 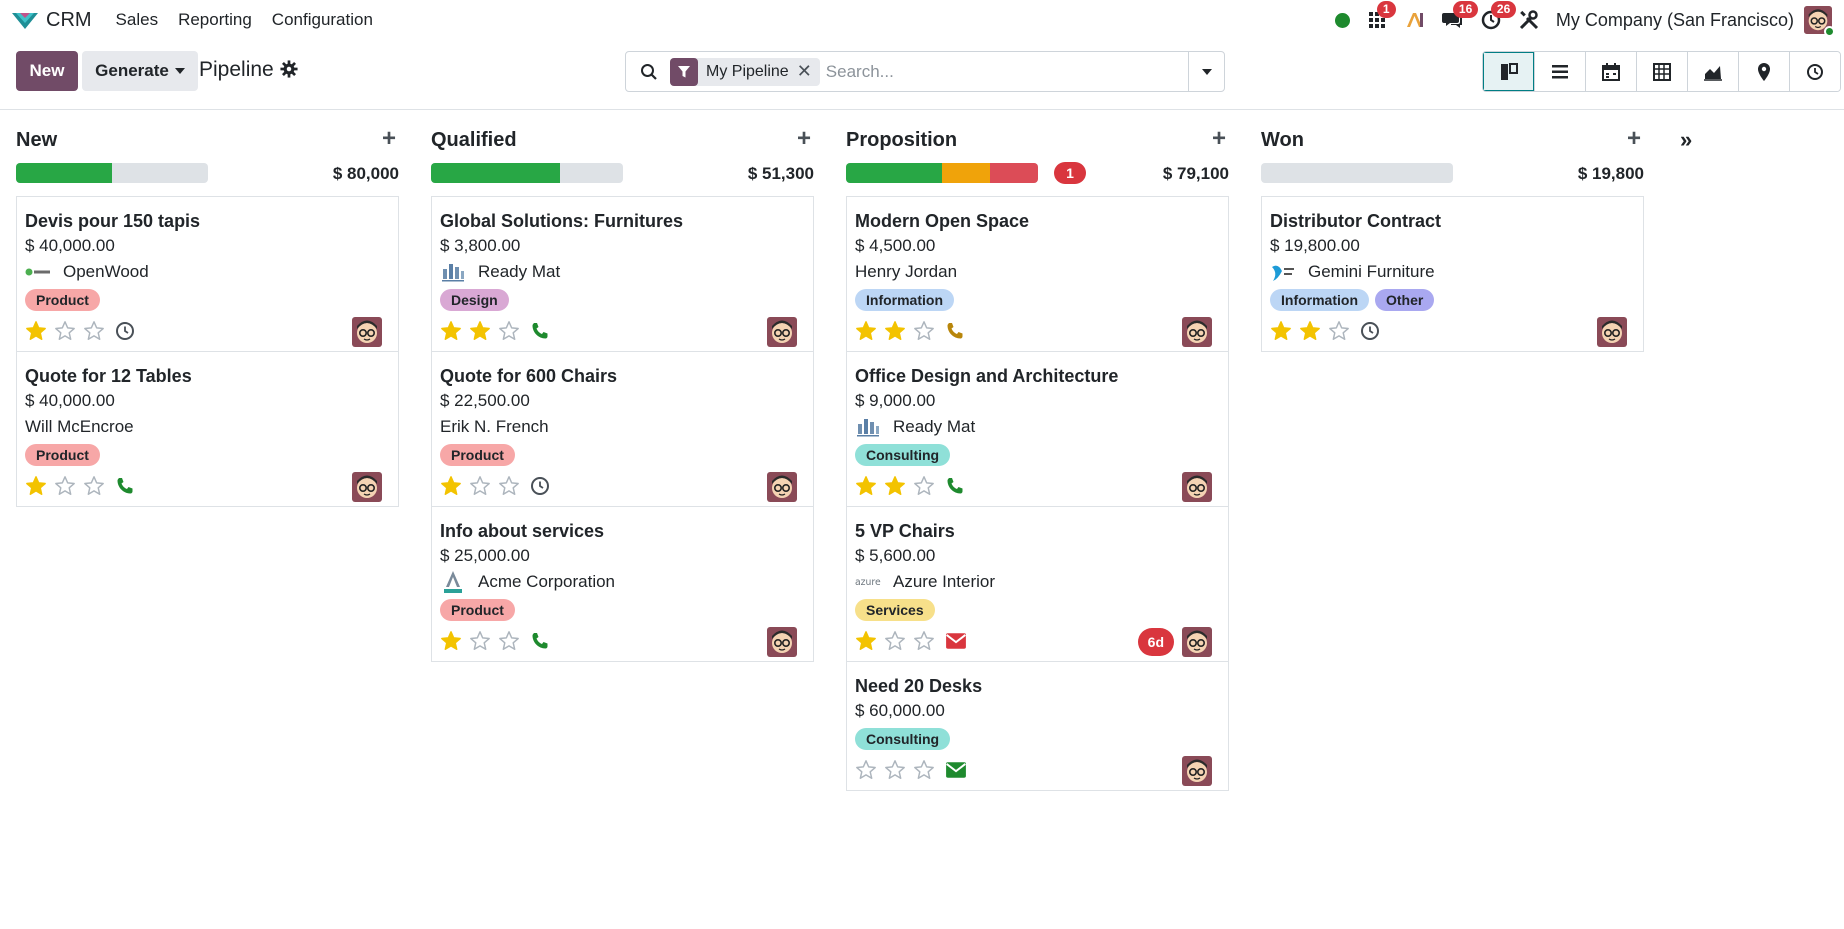 What do you see at coordinates (1674, 19) in the screenshot?
I see `company-switcher: My Company (San Francisco)` at bounding box center [1674, 19].